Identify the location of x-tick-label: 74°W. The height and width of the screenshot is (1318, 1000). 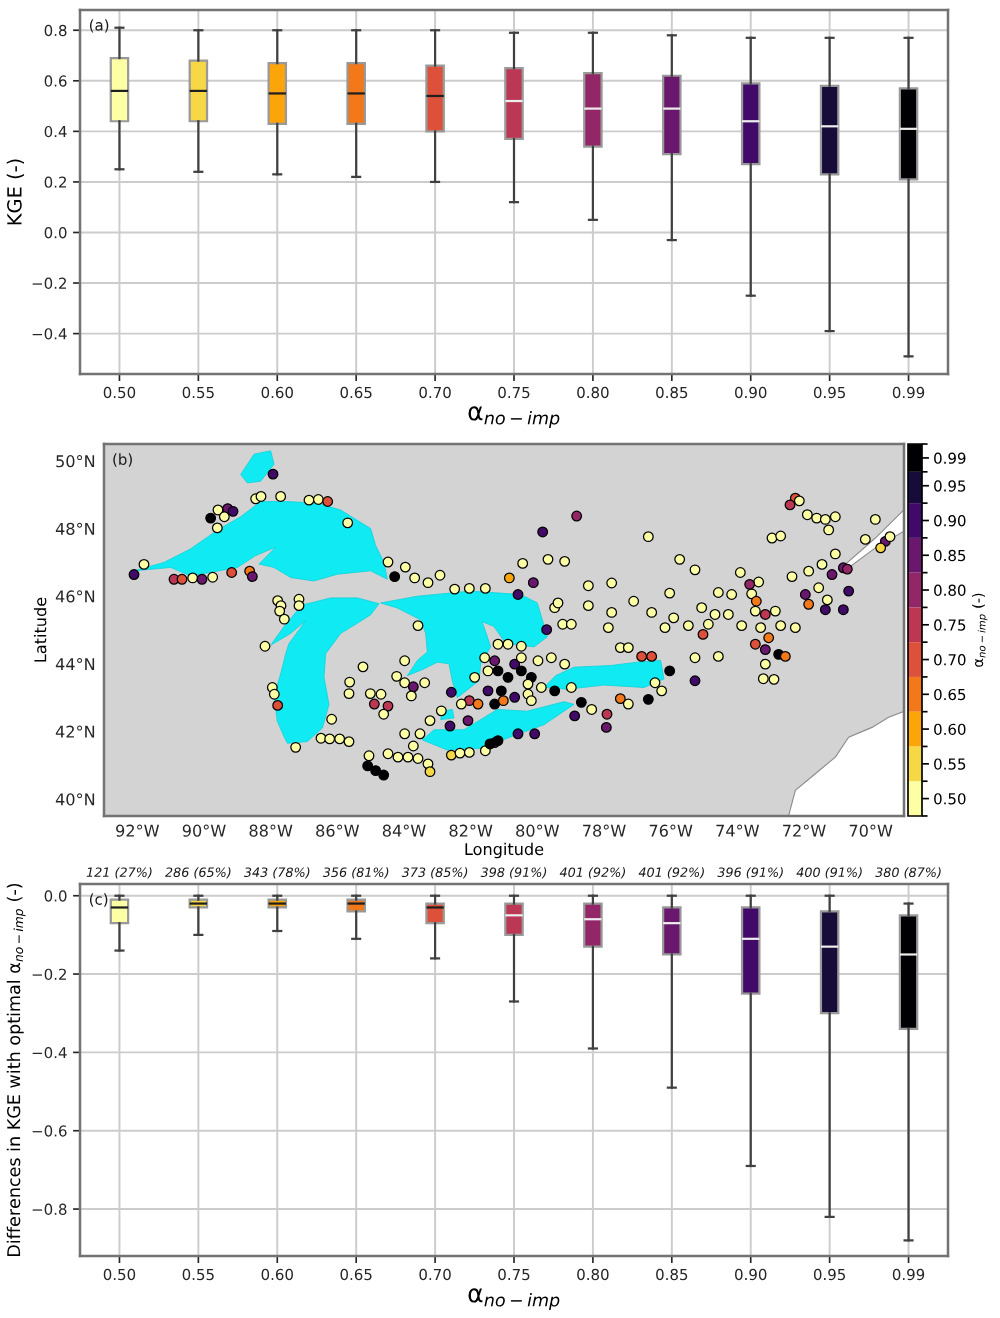
(738, 830).